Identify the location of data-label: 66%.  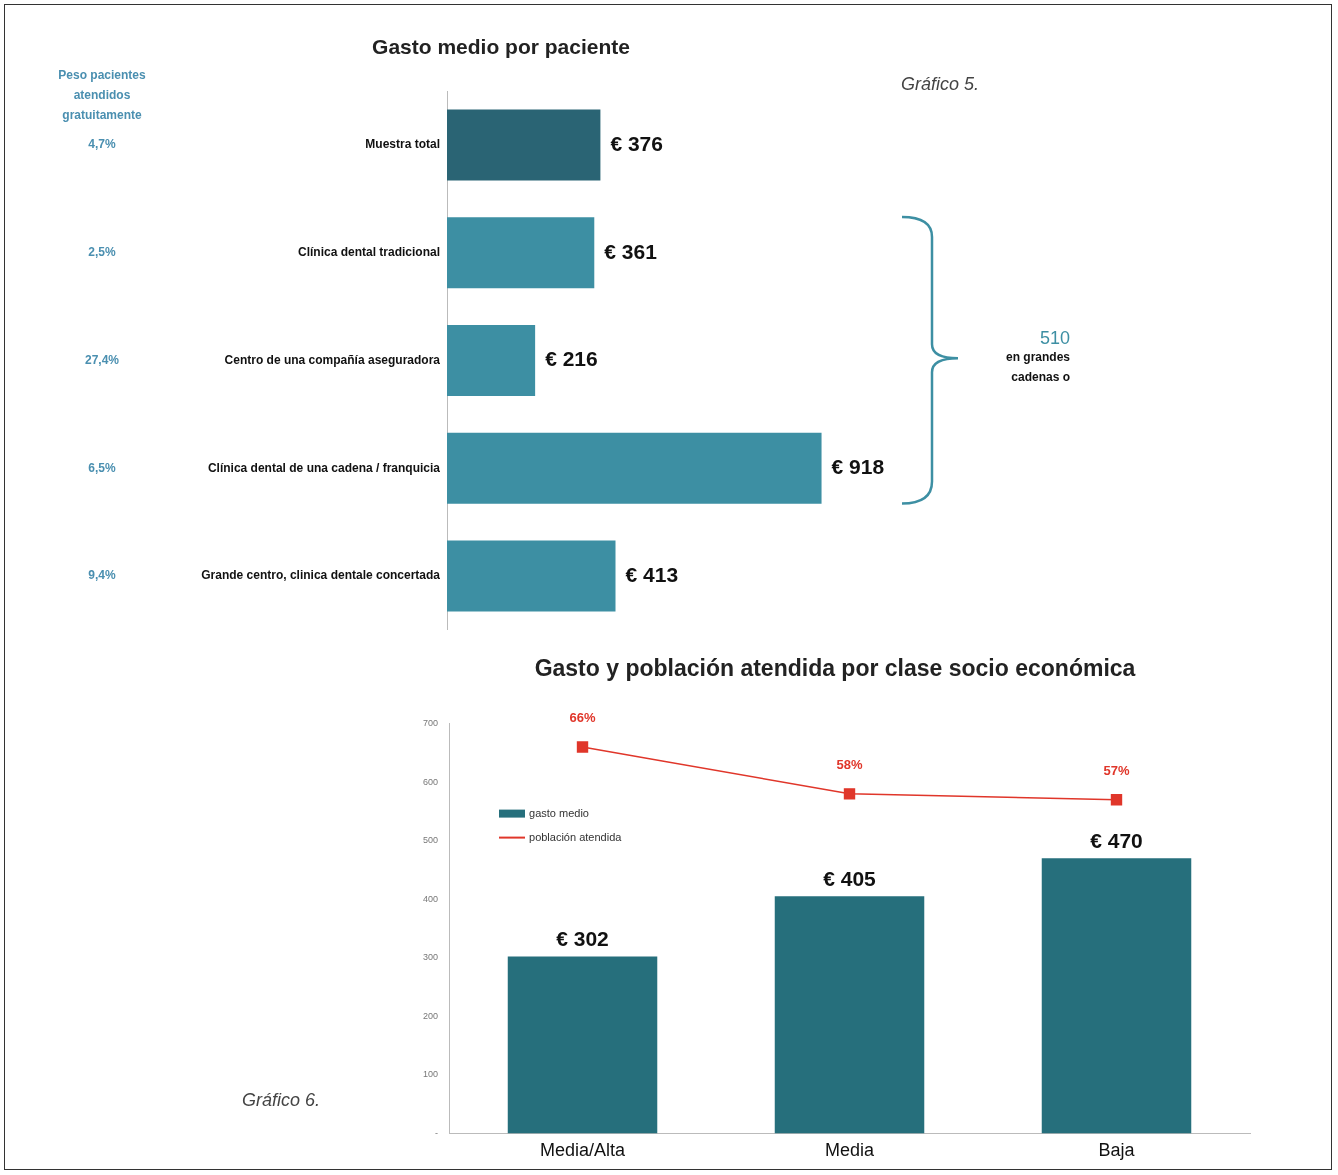
(582, 718).